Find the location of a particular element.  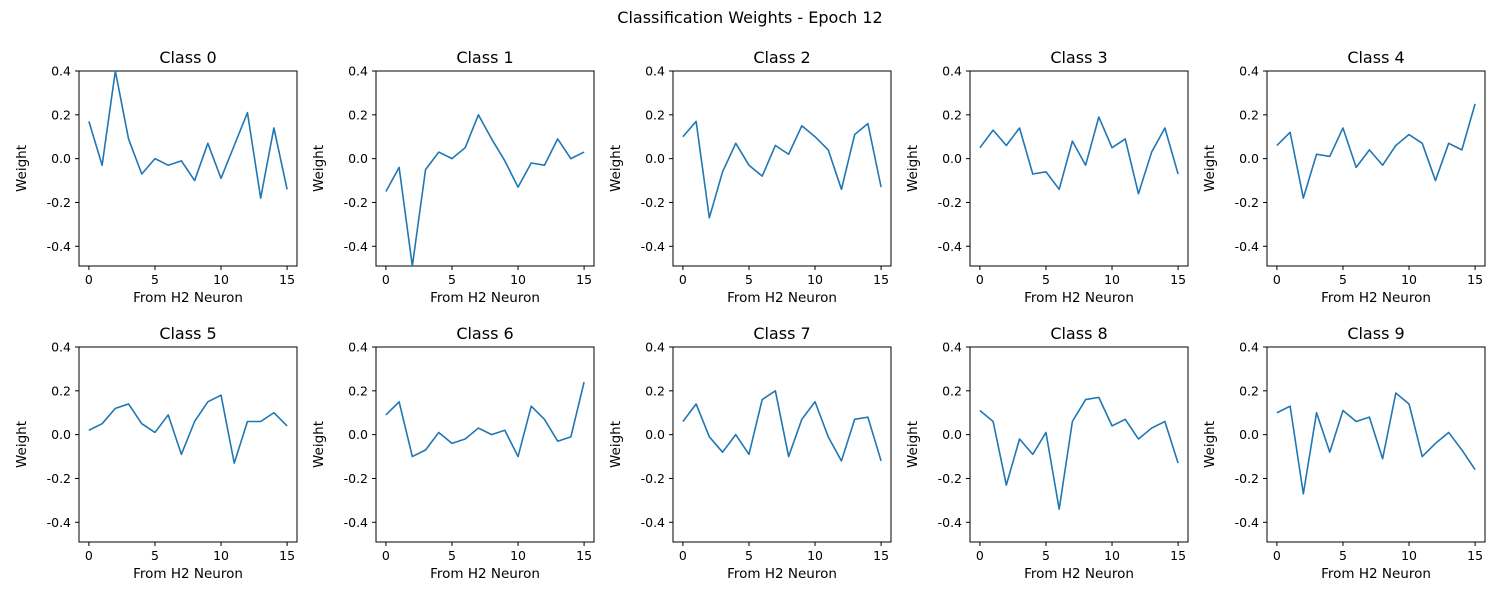

subplot-title: Class 2 is located at coordinates (781, 57).